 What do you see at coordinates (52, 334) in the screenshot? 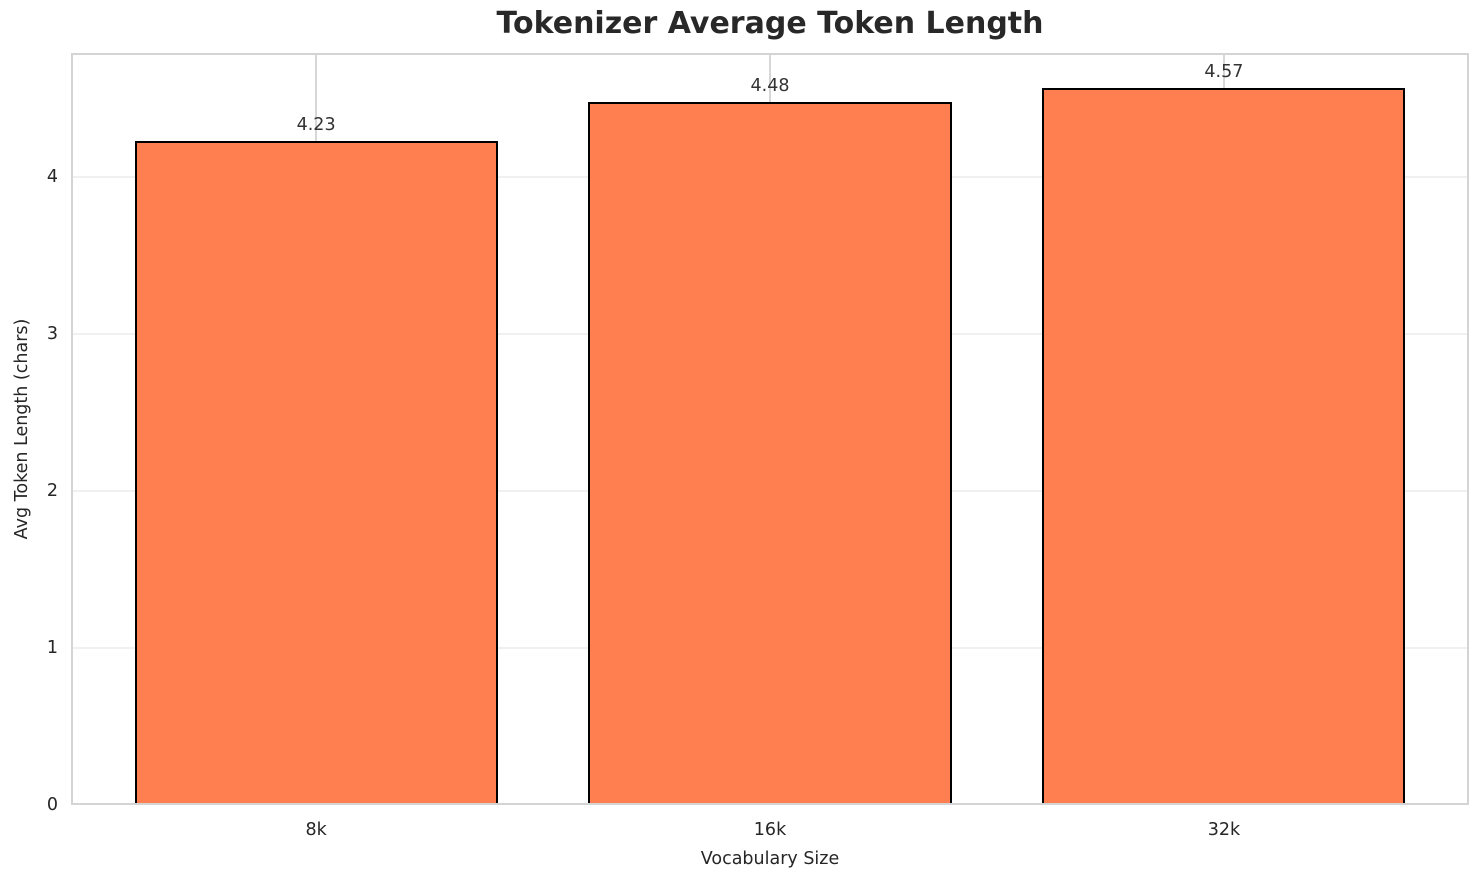
I see `y-tick-label: 3` at bounding box center [52, 334].